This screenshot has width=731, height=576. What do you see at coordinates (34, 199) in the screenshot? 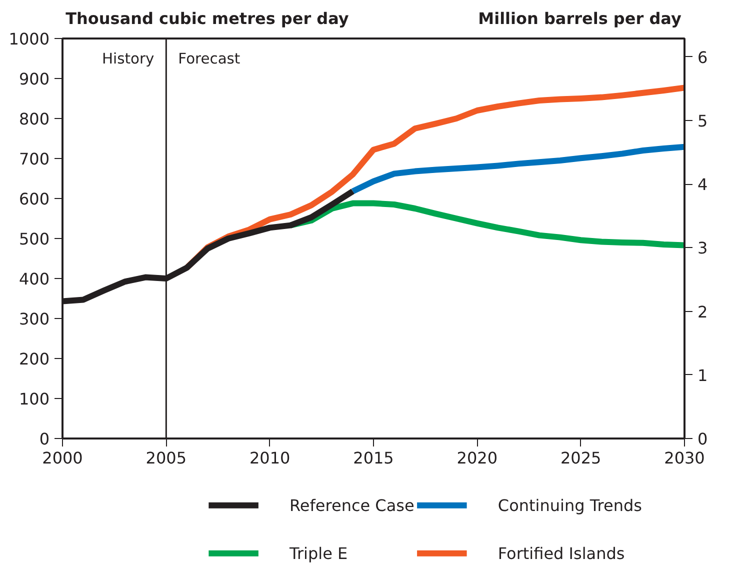
I see `y-tick-label: 600` at bounding box center [34, 199].